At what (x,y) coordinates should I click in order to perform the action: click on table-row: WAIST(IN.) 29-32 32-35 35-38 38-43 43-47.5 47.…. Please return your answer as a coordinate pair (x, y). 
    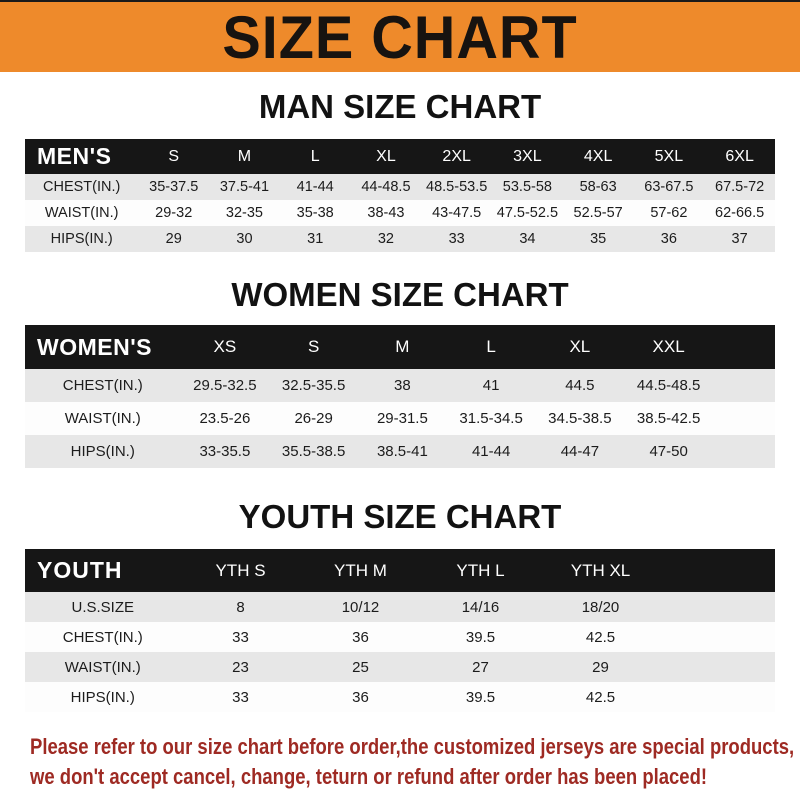
    Looking at the image, I should click on (400, 213).